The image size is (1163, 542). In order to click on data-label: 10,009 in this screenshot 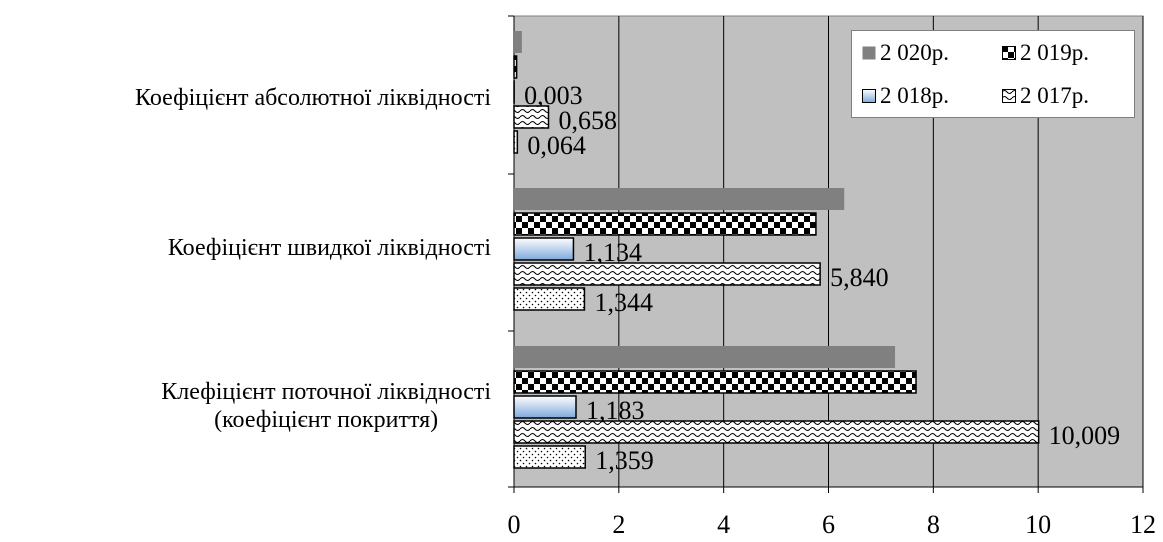, I will do `click(1085, 435)`.